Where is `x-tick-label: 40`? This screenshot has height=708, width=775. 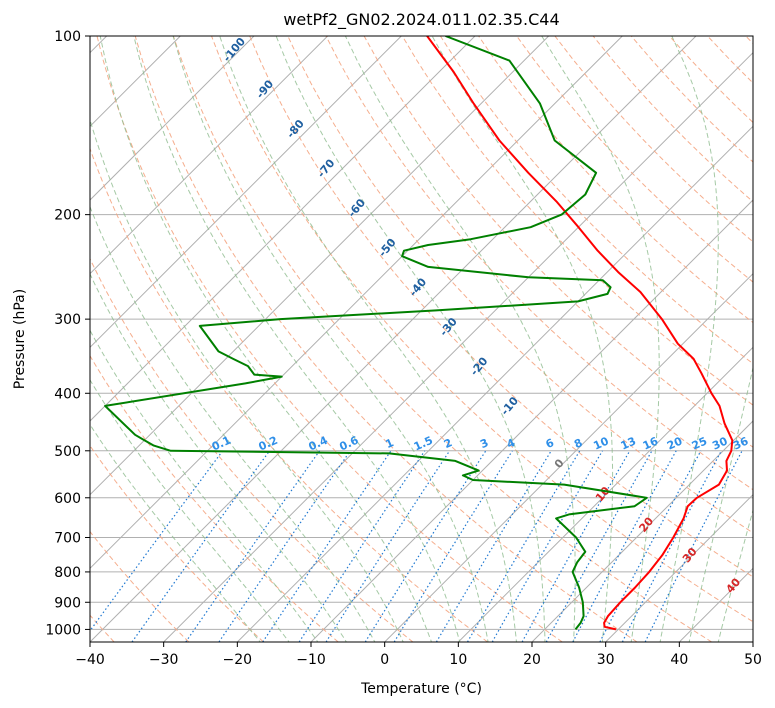
x-tick-label: 40 is located at coordinates (679, 660).